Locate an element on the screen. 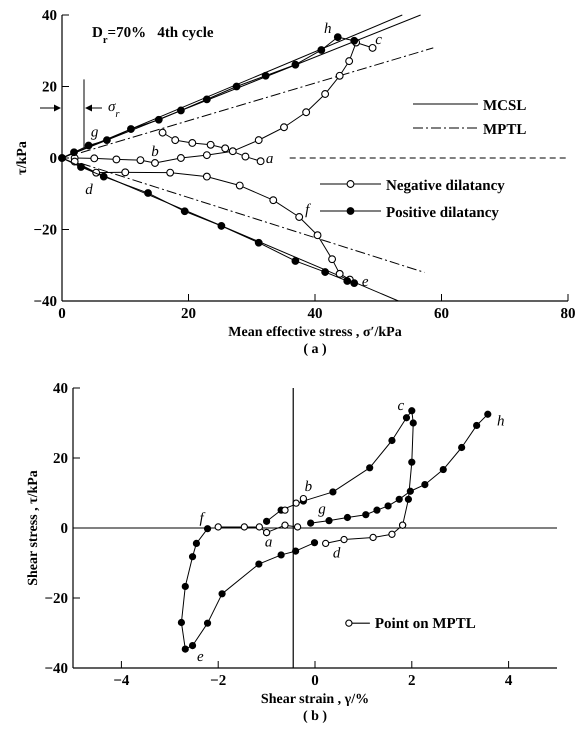 Image resolution: width=579 pixels, height=733 pixels. x-tick-label: −2 is located at coordinates (218, 681).